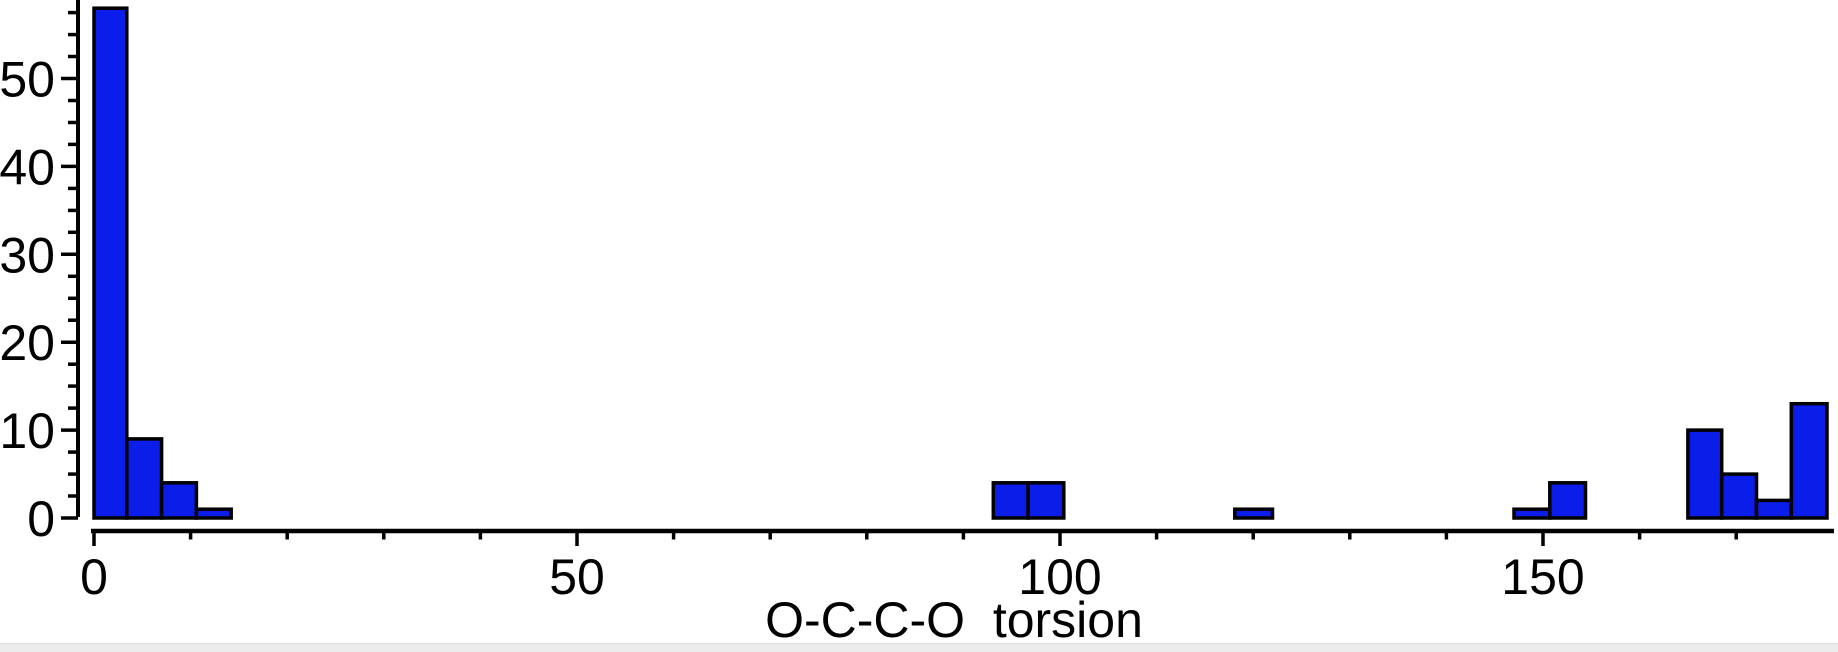  What do you see at coordinates (27, 431) in the screenshot?
I see `y-tick-label: 10` at bounding box center [27, 431].